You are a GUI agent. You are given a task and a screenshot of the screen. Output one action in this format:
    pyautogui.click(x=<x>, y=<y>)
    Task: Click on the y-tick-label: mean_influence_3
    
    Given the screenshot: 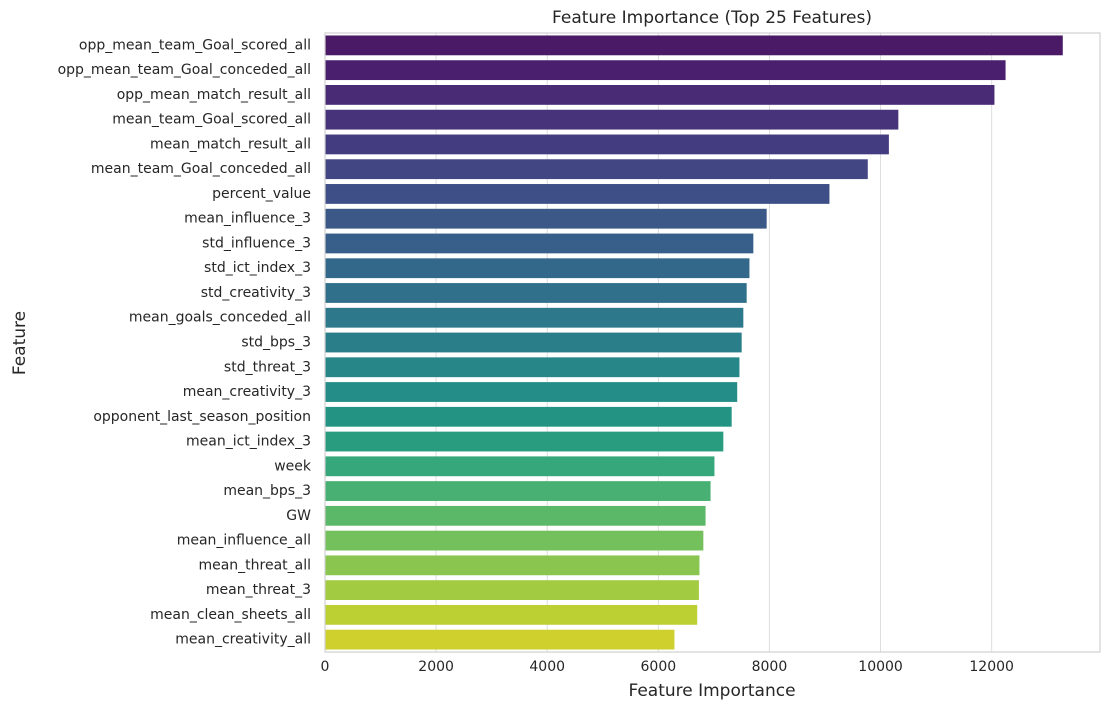 What is the action you would take?
    pyautogui.click(x=247, y=219)
    